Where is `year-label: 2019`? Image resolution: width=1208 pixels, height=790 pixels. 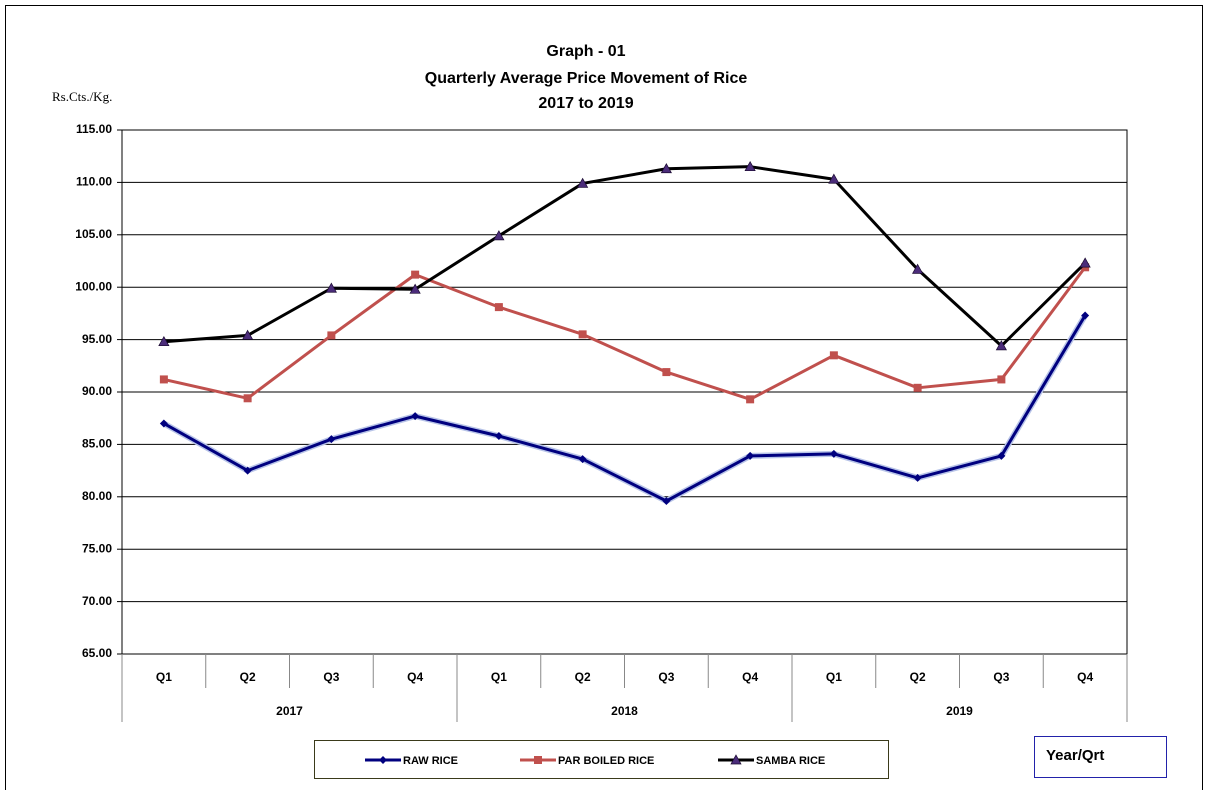 year-label: 2019 is located at coordinates (959, 711).